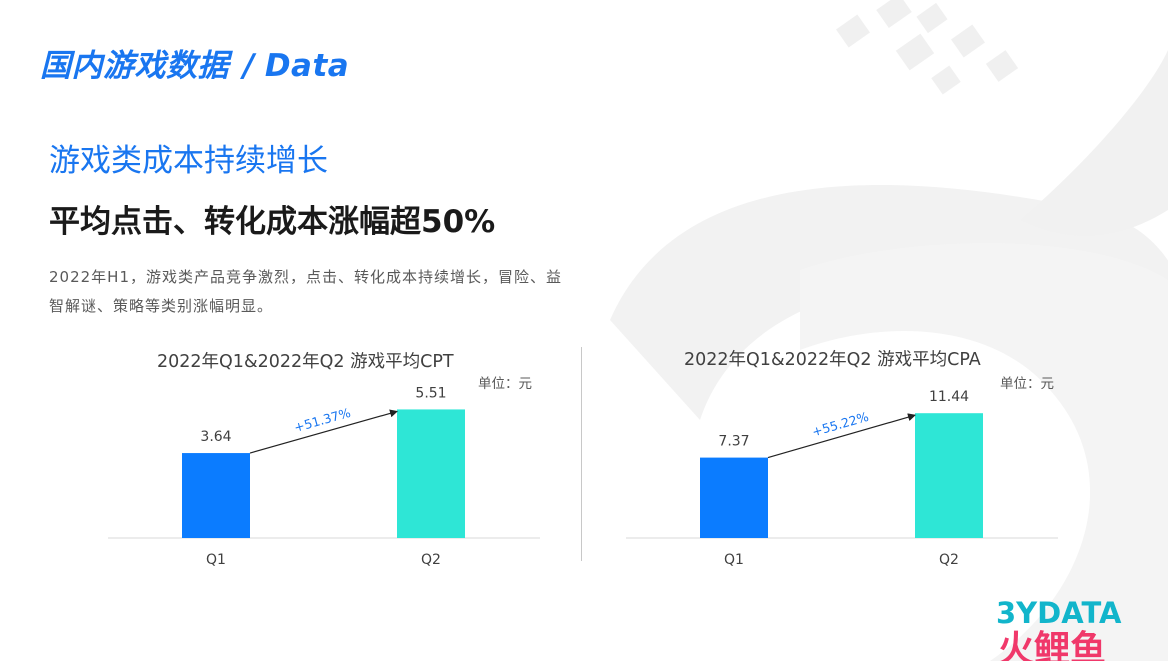 This screenshot has width=1168, height=661. Describe the element at coordinates (430, 393) in the screenshot. I see `value-label-q2: 5.51` at that location.